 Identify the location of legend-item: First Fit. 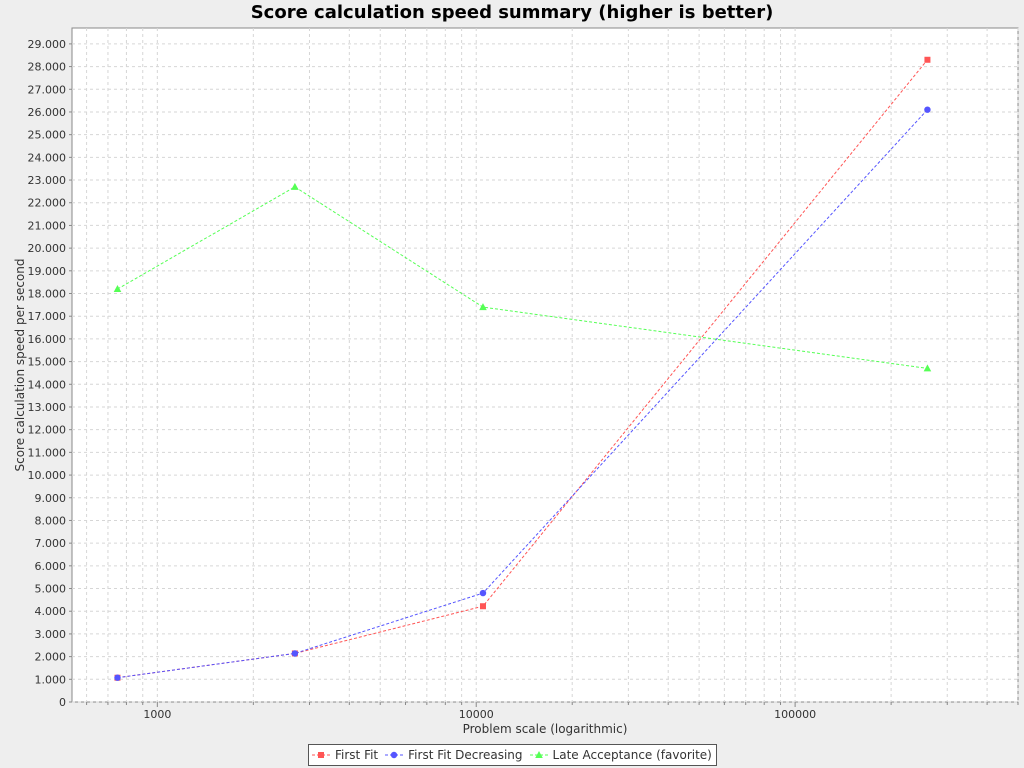
(344, 755).